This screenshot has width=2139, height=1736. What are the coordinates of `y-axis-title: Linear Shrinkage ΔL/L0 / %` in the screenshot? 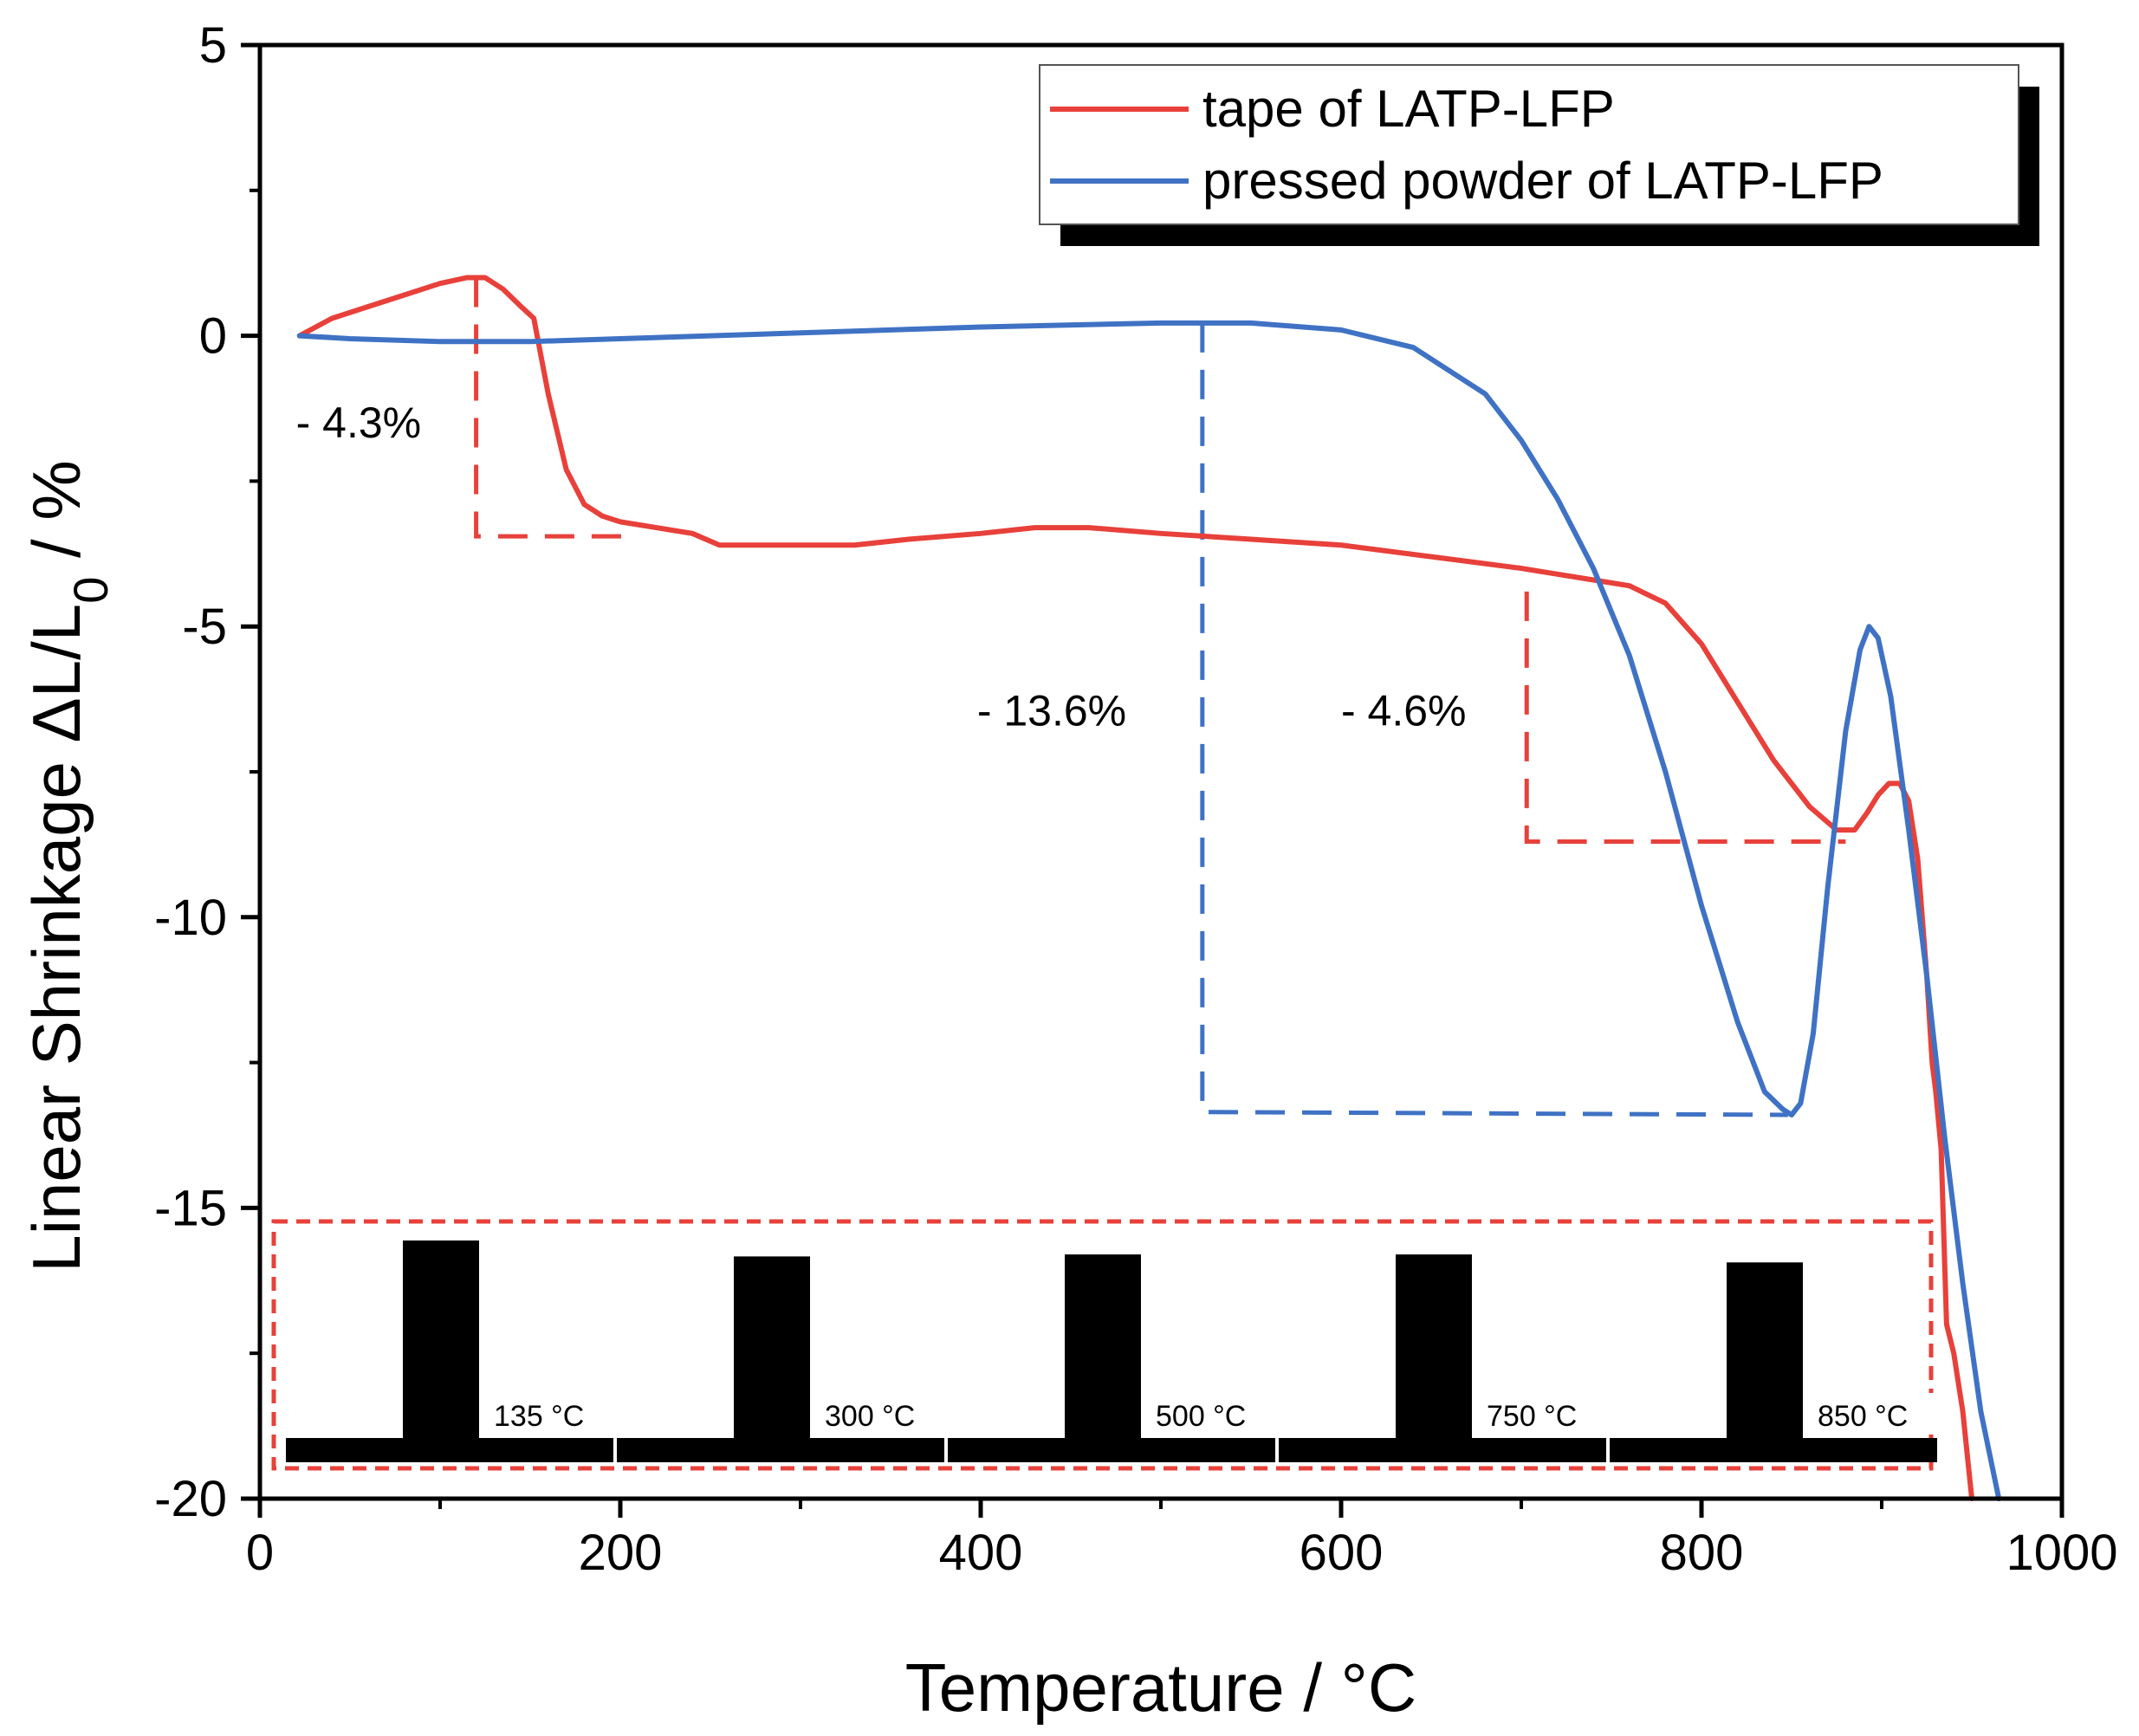 It's located at (68, 866).